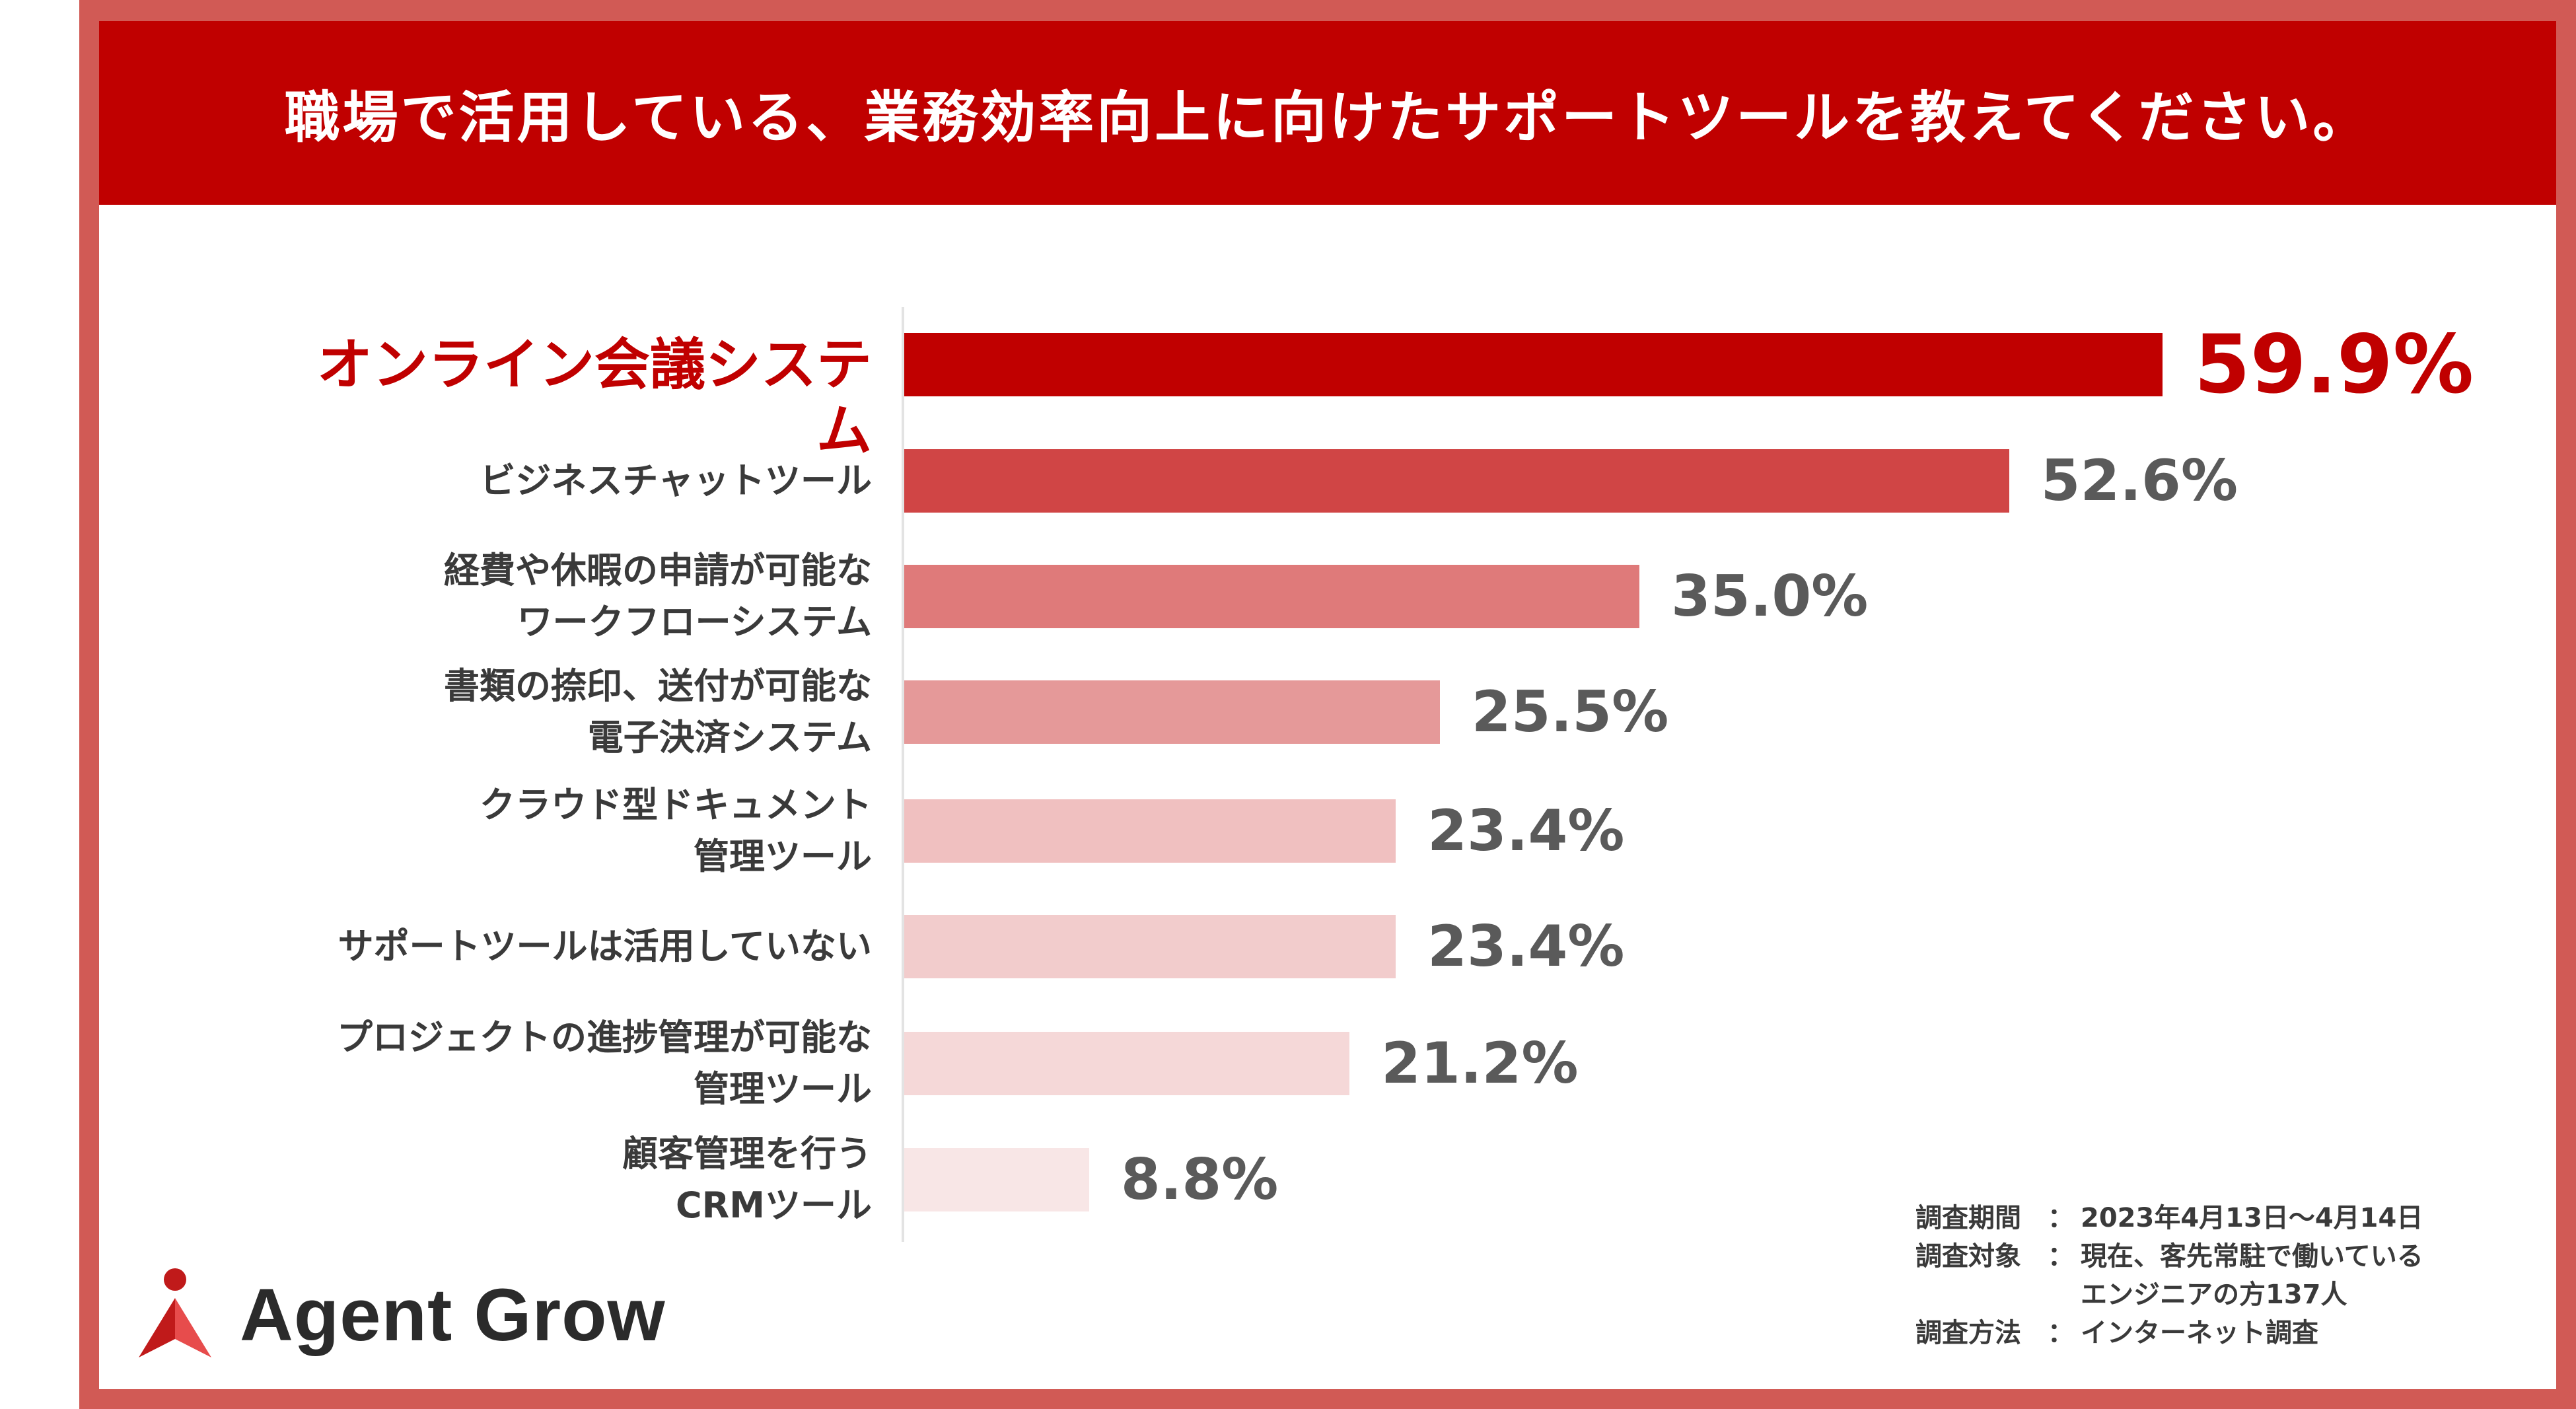 The image size is (2576, 1409). Describe the element at coordinates (594, 398) in the screenshot. I see `category-label-1: オンライン会議システム` at that location.